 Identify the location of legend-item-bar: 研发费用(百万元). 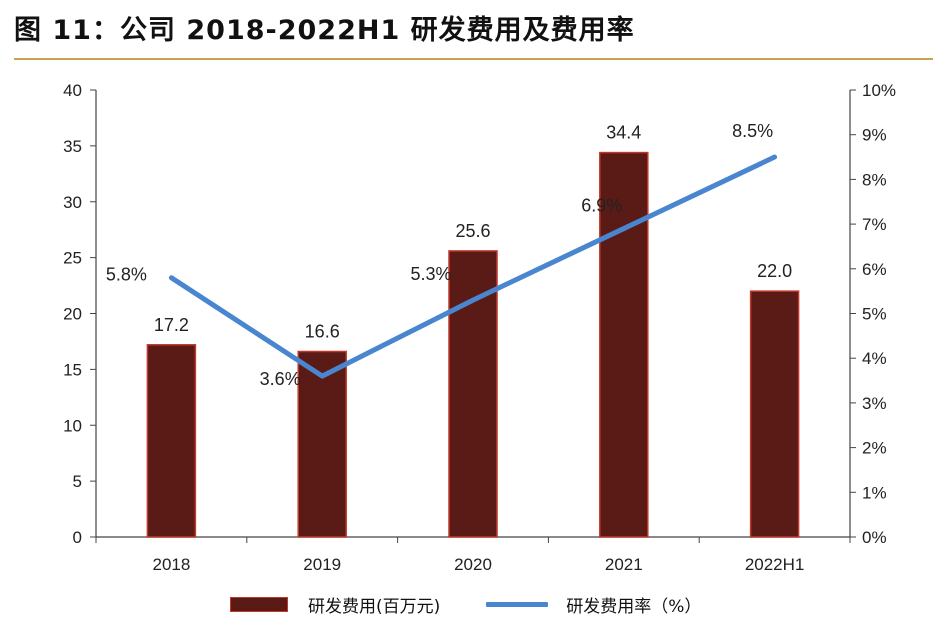
(335, 604).